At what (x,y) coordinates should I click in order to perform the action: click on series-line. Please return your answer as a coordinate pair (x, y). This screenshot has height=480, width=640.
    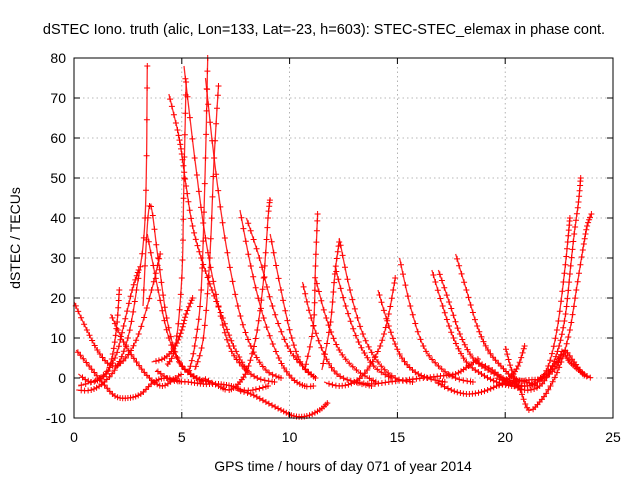
    Looking at the image, I should click on (345, 330).